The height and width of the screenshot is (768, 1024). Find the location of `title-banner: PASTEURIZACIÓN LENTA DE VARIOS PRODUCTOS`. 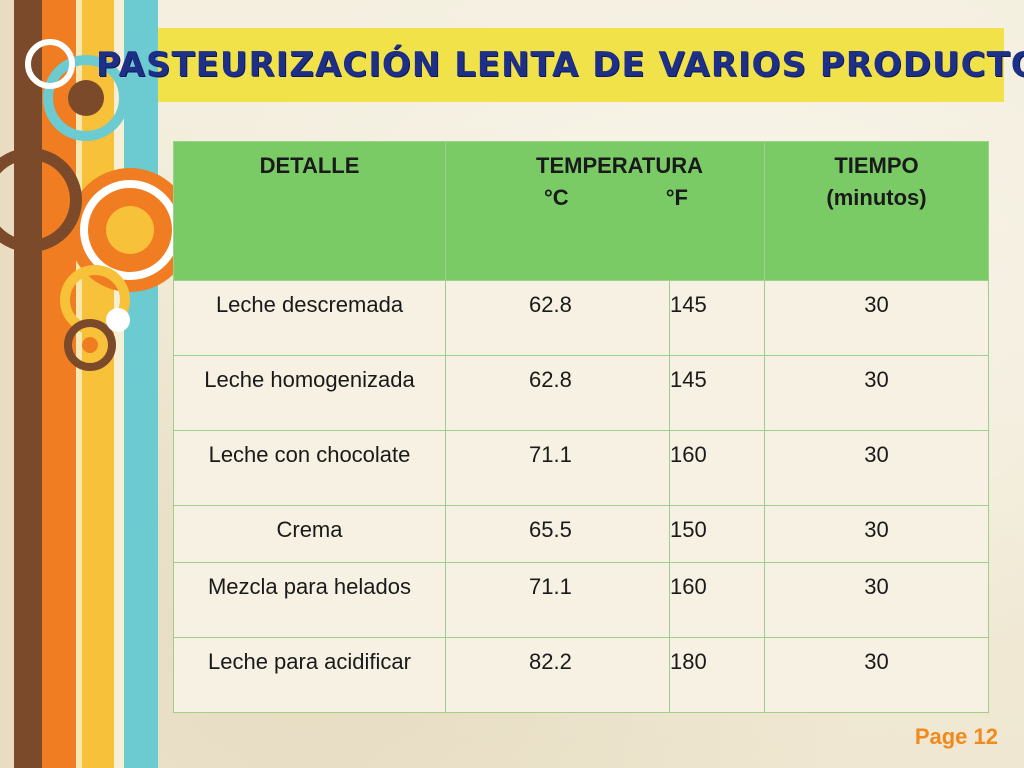

title-banner: PASTEURIZACIÓN LENTA DE VARIOS PRODUCTOS is located at coordinates (559, 65).